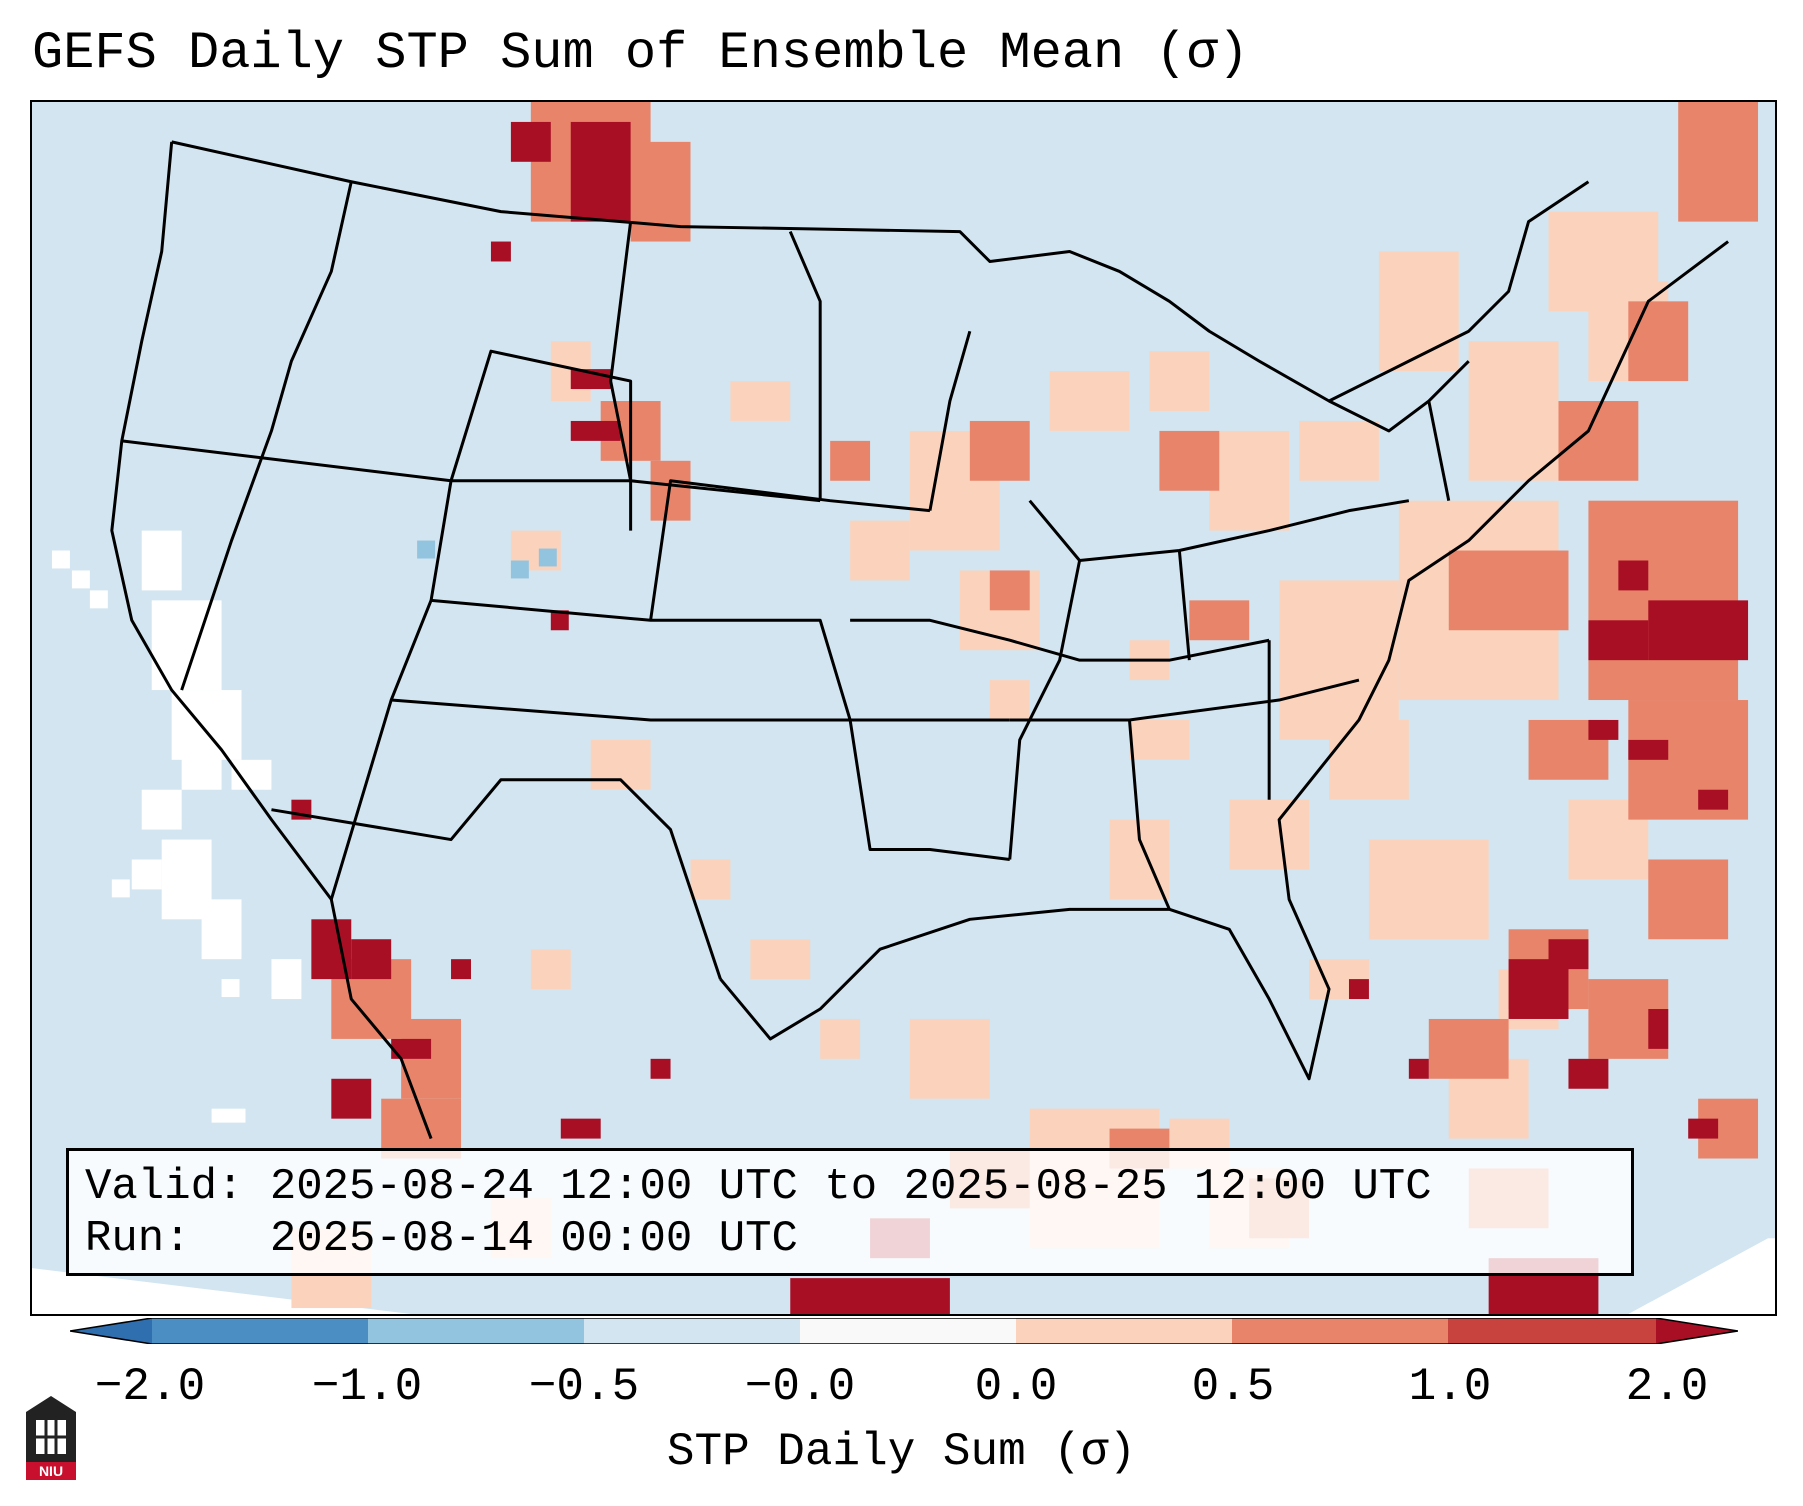 The width and height of the screenshot is (1803, 1506). I want to click on colorbar-tick-label: −0.0, so click(800, 1387).